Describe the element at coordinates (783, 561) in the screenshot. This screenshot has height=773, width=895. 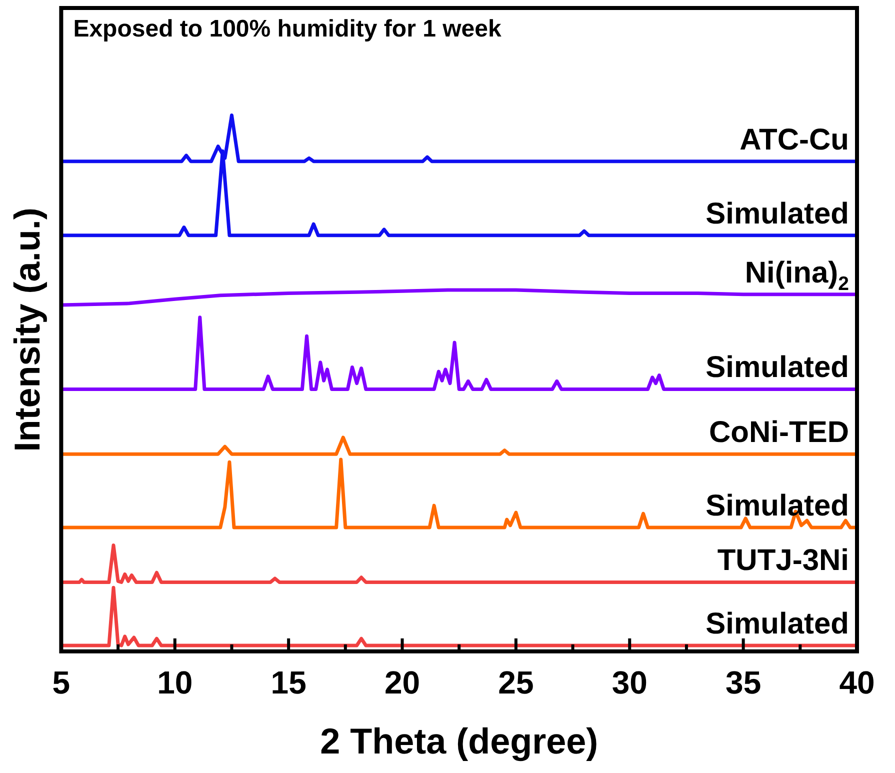
I see `series-label: TUTJ-3Ni` at that location.